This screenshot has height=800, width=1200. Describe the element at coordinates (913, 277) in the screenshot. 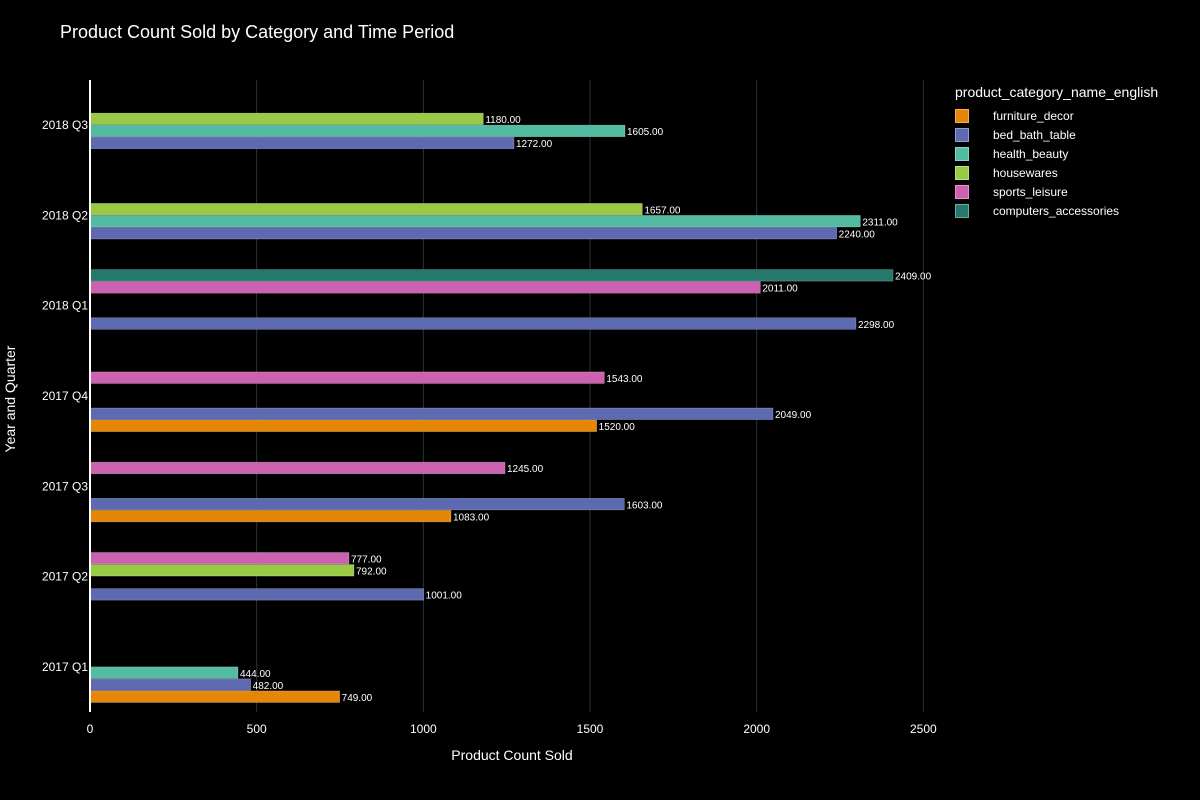

I see `data-label: 2409.00` at that location.